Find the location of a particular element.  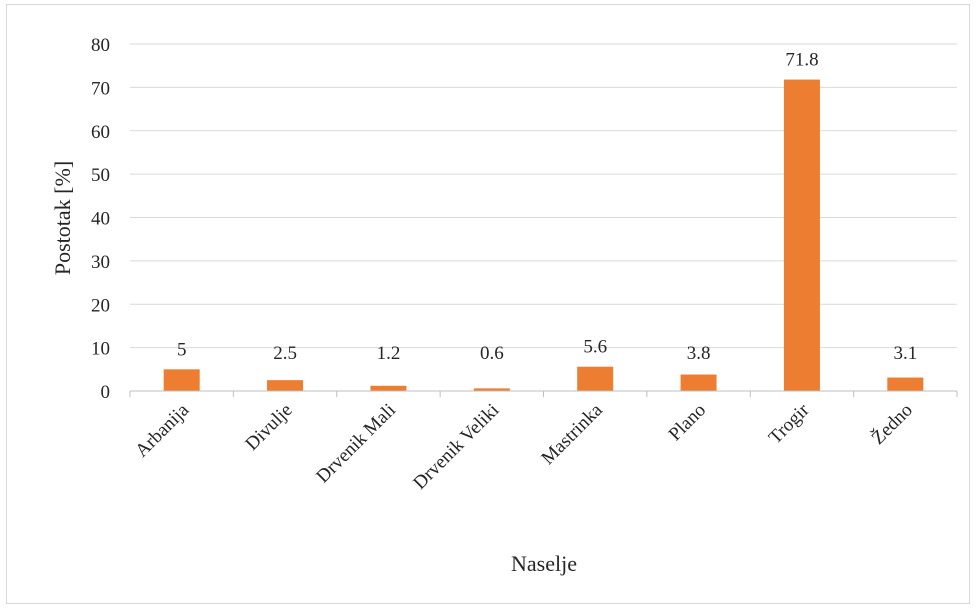

x-category-label: Plano is located at coordinates (687, 422).